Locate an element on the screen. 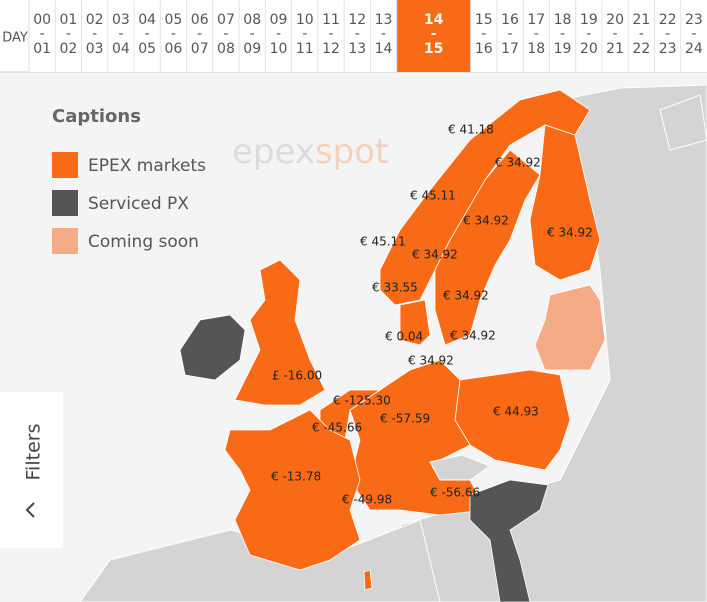 The height and width of the screenshot is (602, 707). hour-cell: 07-08 is located at coordinates (226, 36).